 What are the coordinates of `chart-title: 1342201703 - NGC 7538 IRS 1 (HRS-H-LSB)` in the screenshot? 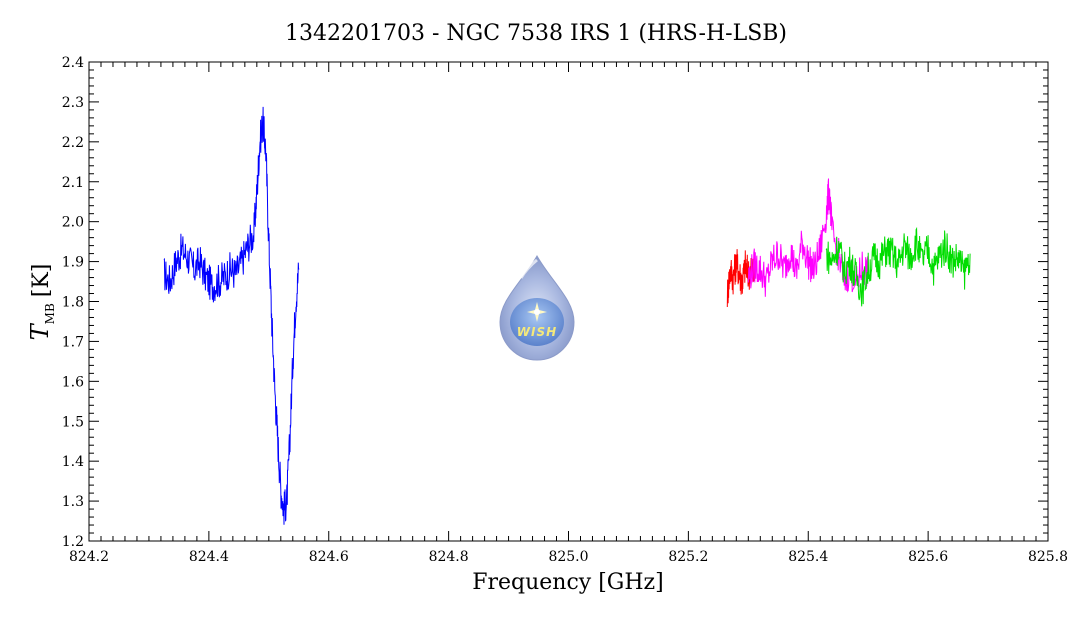 It's located at (536, 33).